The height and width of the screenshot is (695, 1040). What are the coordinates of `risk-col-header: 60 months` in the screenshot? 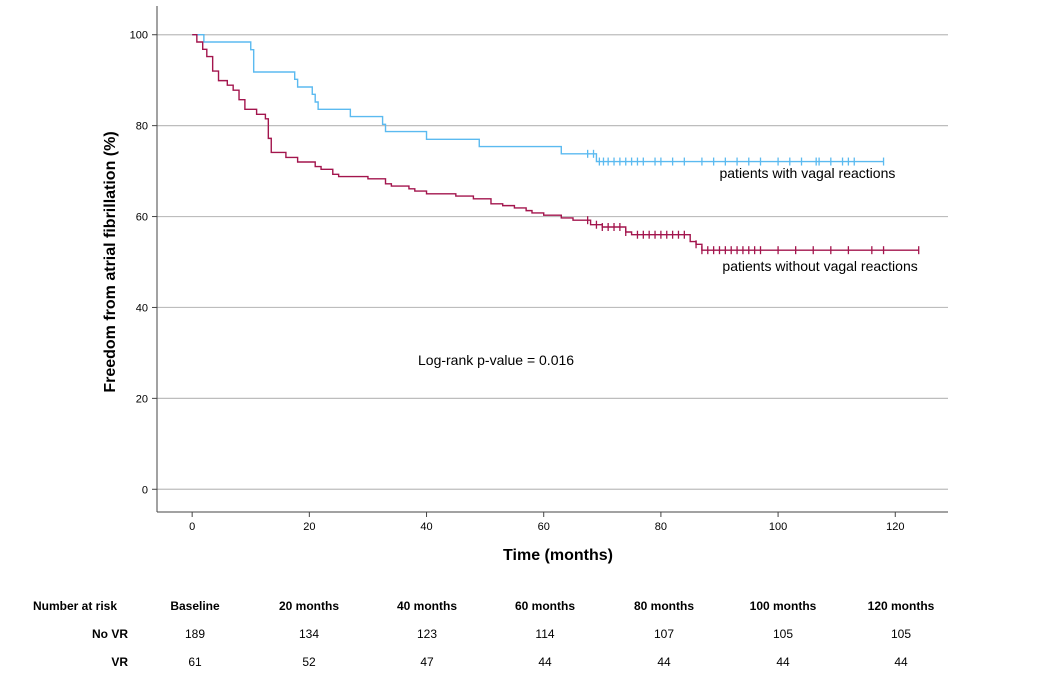 It's located at (544, 606).